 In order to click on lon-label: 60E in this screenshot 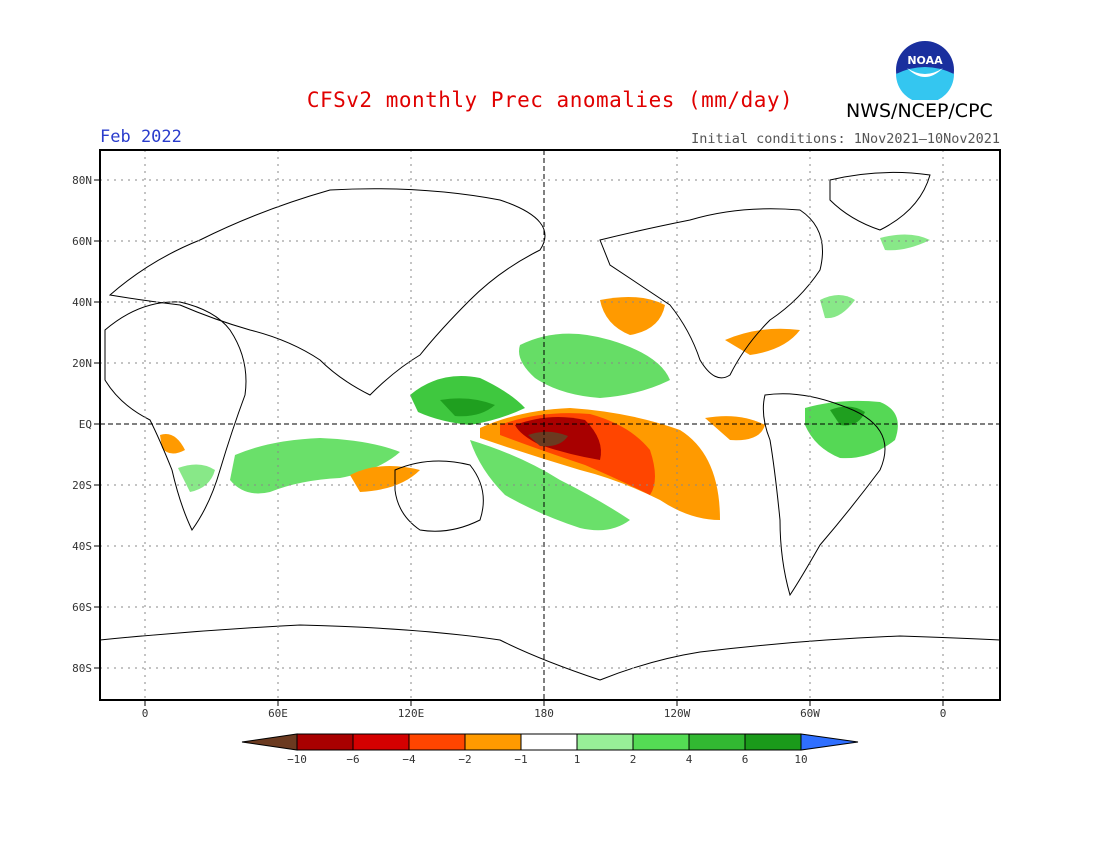, I will do `click(278, 713)`.